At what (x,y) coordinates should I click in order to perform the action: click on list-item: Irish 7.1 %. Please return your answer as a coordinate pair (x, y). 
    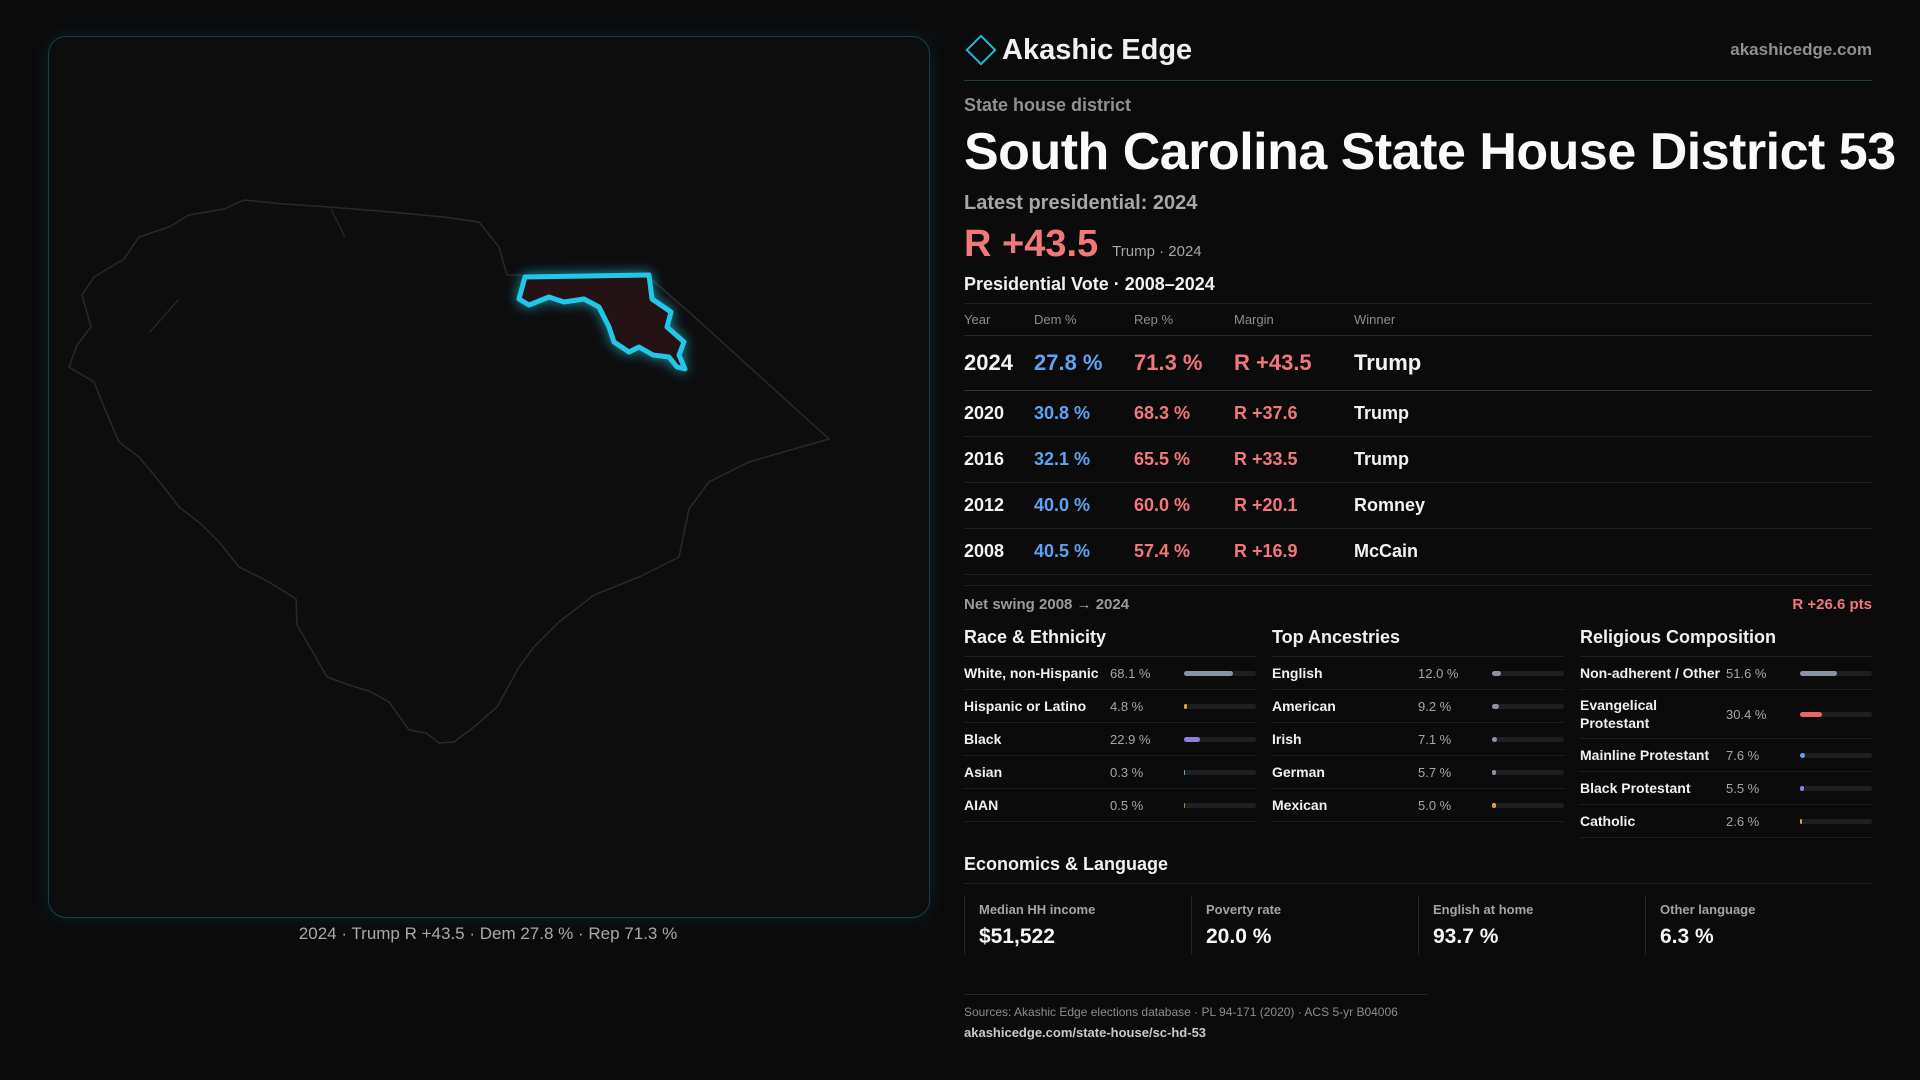
    Looking at the image, I should click on (1418, 739).